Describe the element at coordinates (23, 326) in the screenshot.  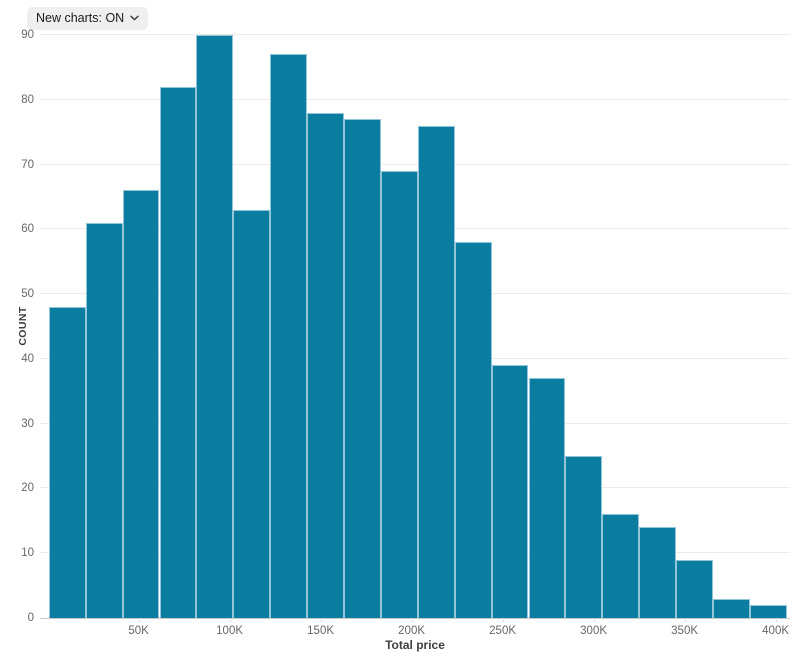
I see `y-axis-title: COUNT` at that location.